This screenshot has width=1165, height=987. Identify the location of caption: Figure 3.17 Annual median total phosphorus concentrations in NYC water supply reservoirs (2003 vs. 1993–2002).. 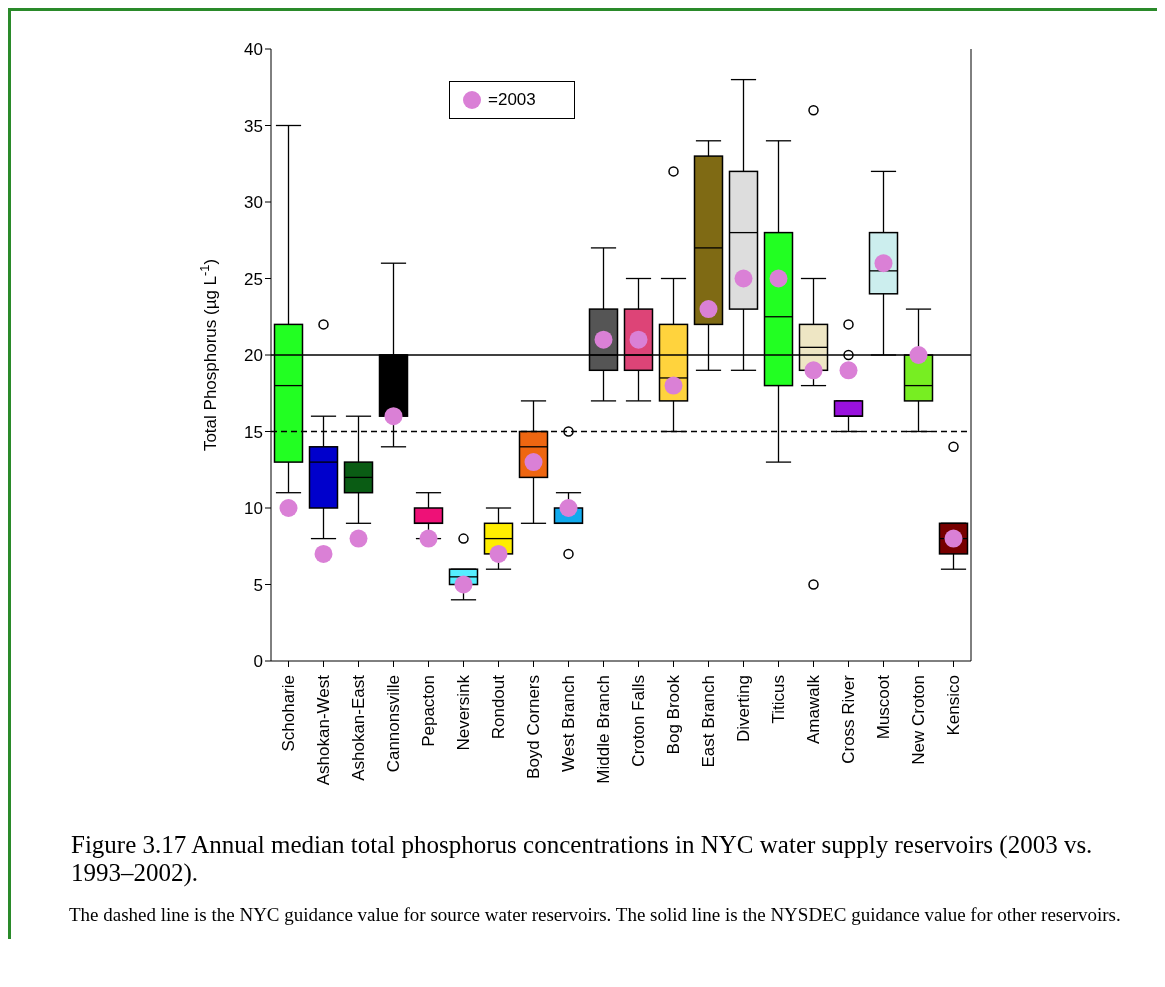
(582, 859).